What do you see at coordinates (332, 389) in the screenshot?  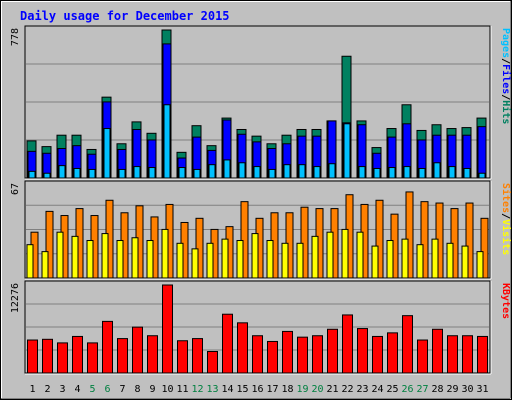 I see `day-label: 21` at bounding box center [332, 389].